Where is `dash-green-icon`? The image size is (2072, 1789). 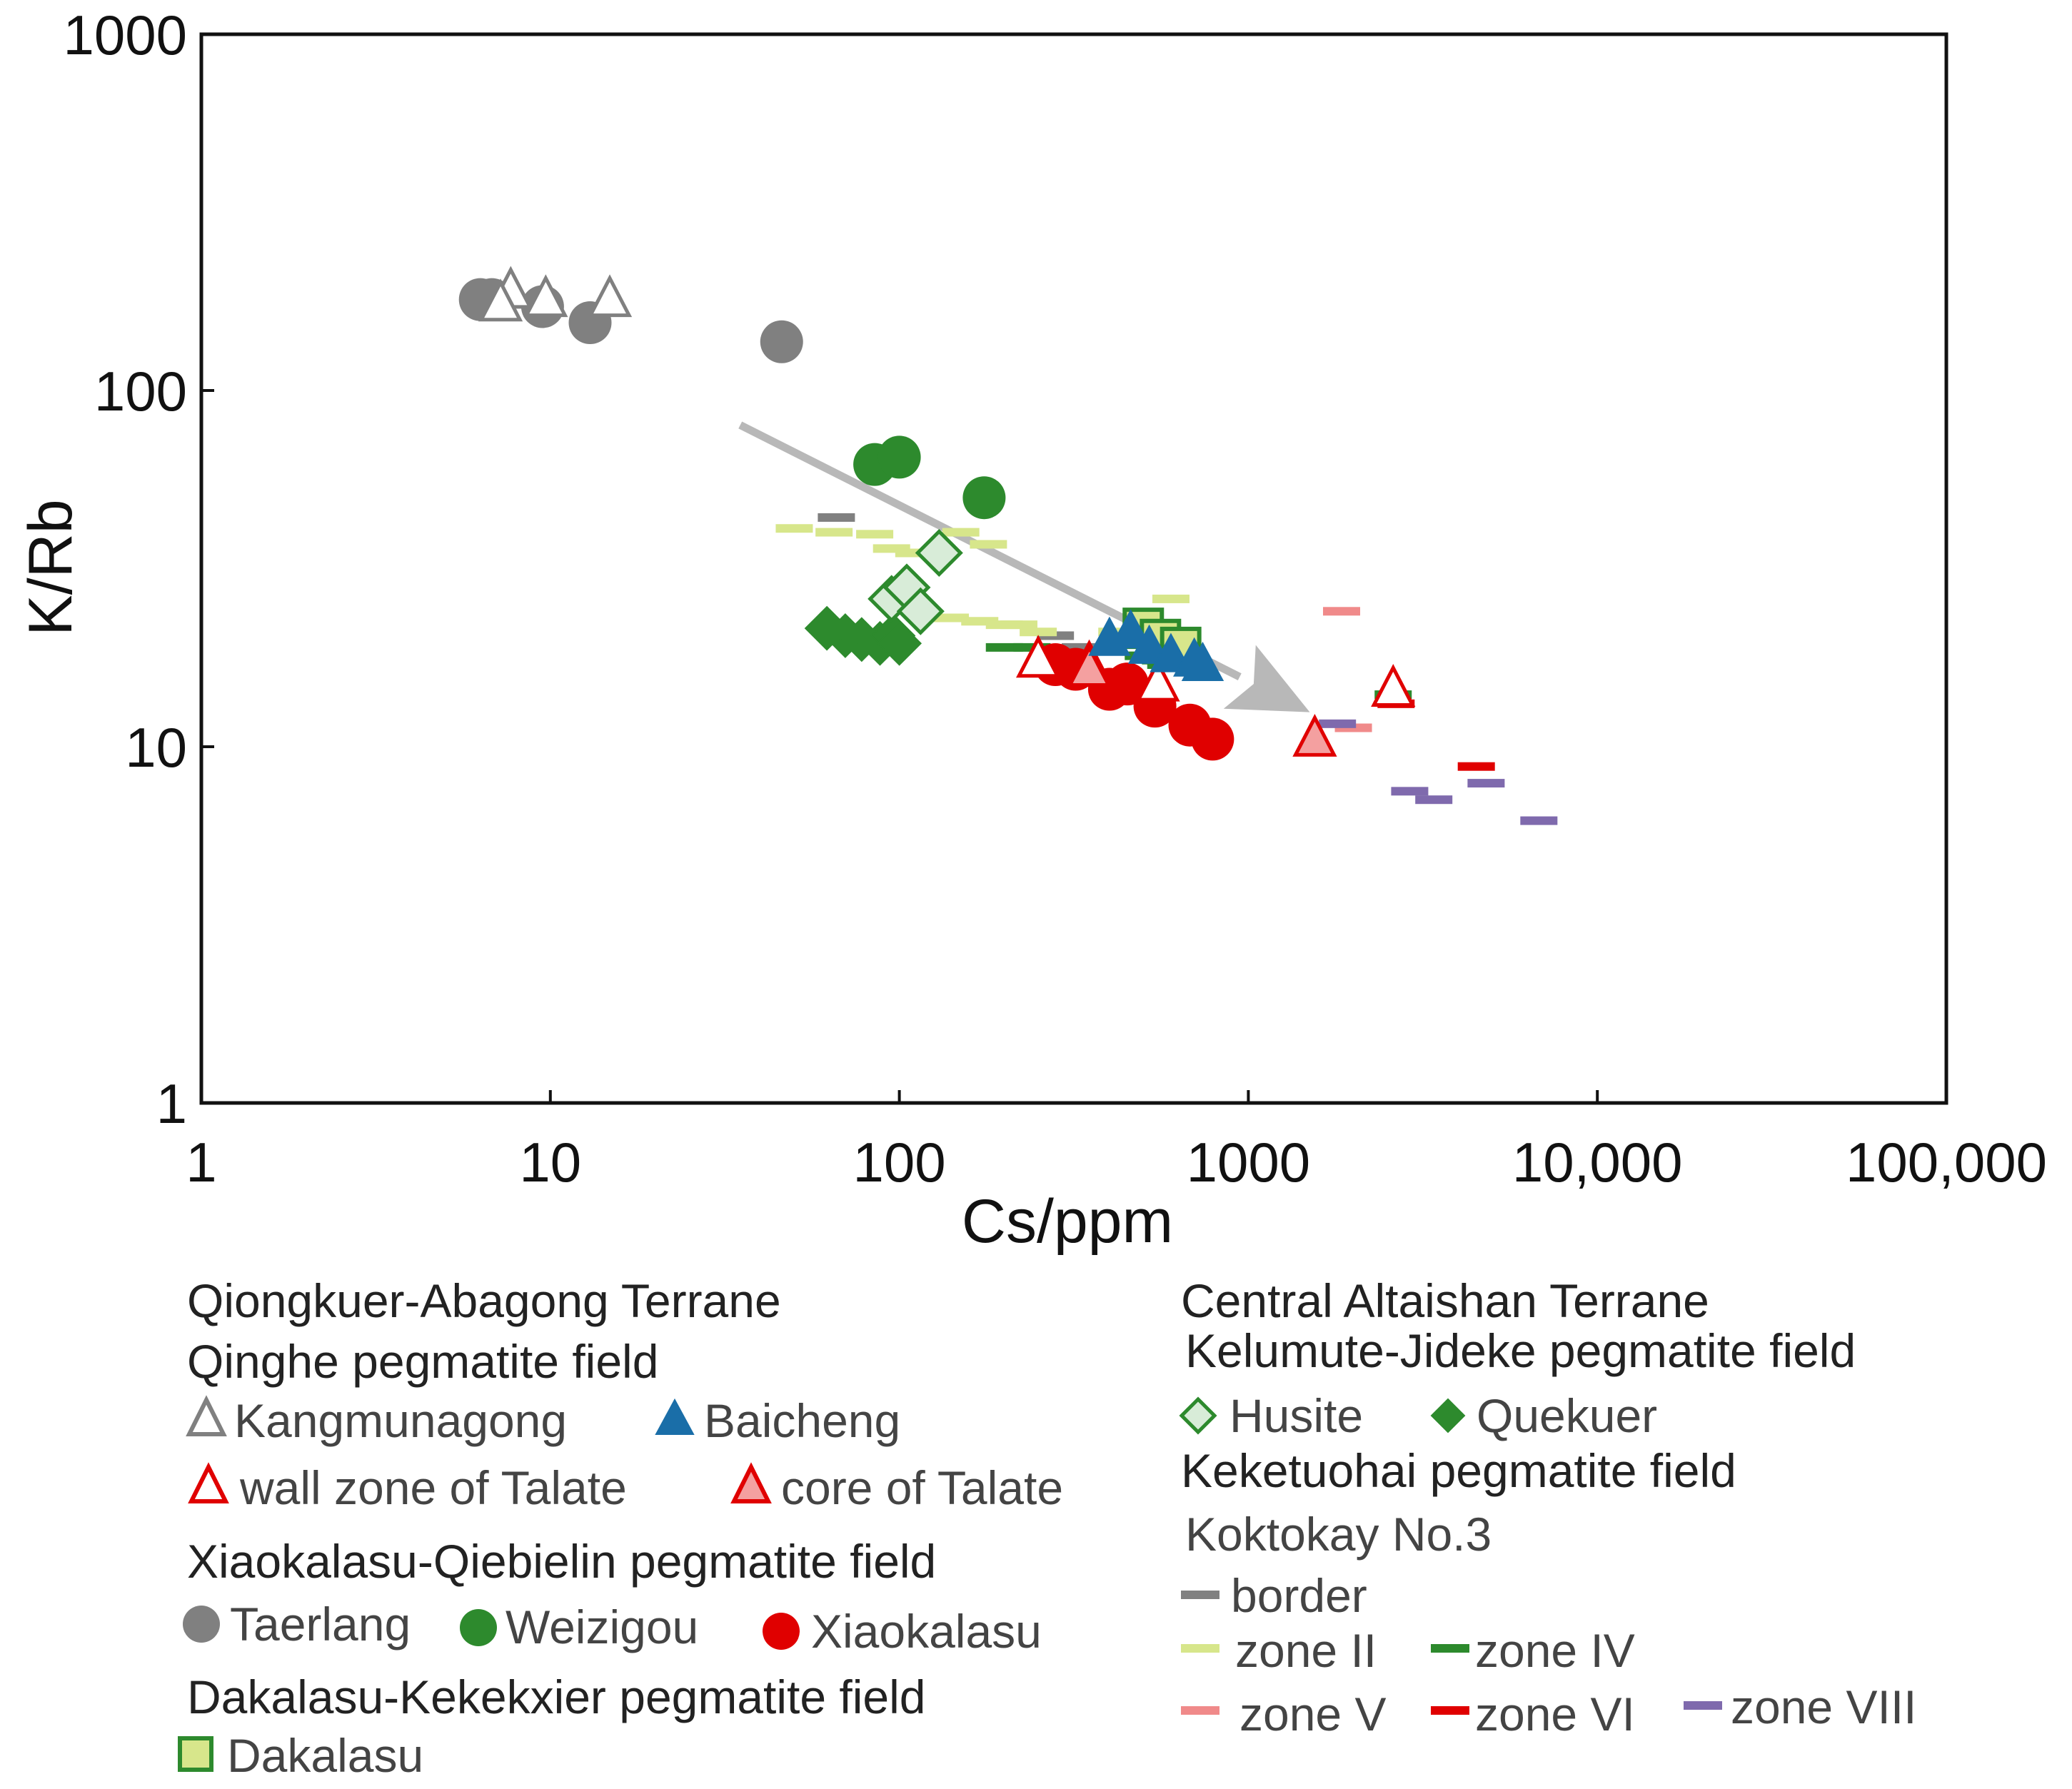
dash-green-icon is located at coordinates (1450, 1648).